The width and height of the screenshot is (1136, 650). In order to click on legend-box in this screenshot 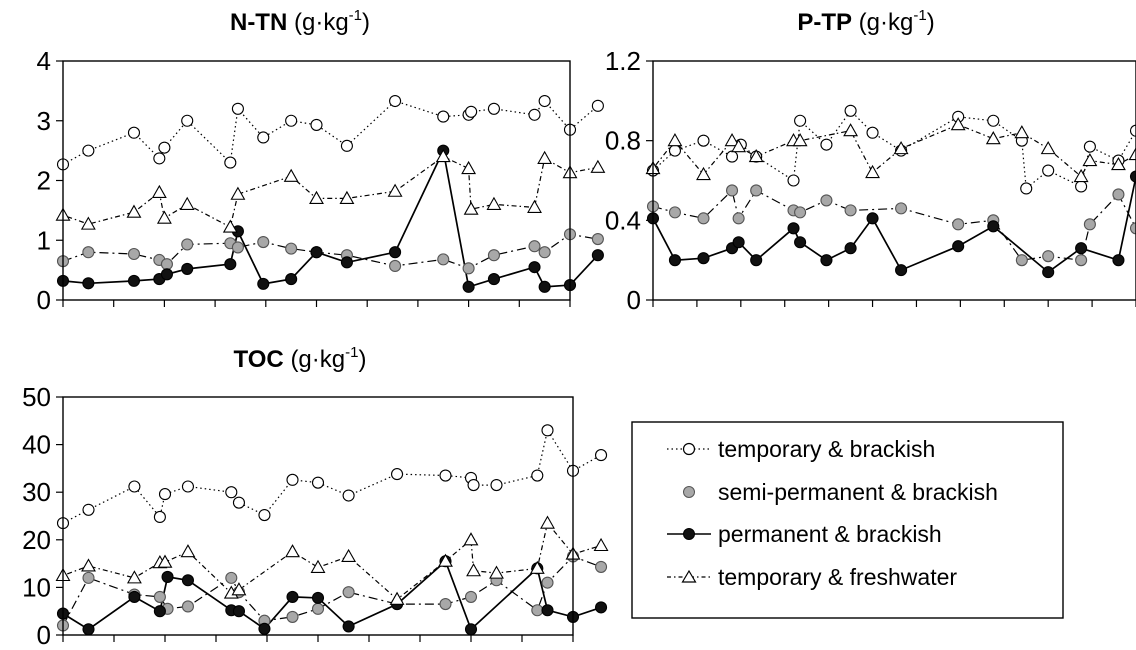, I will do `click(847, 520)`.